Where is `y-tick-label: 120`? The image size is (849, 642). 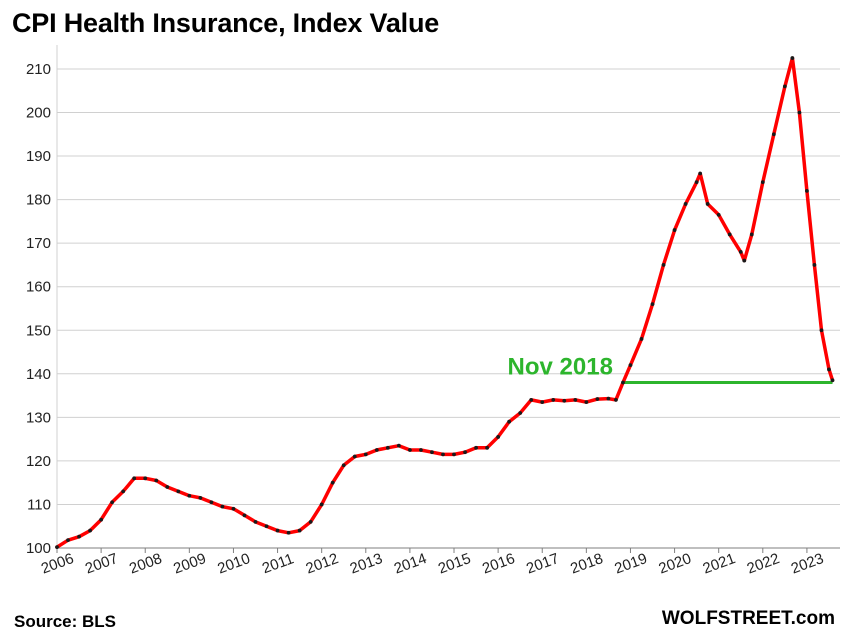 y-tick-label: 120 is located at coordinates (38, 461).